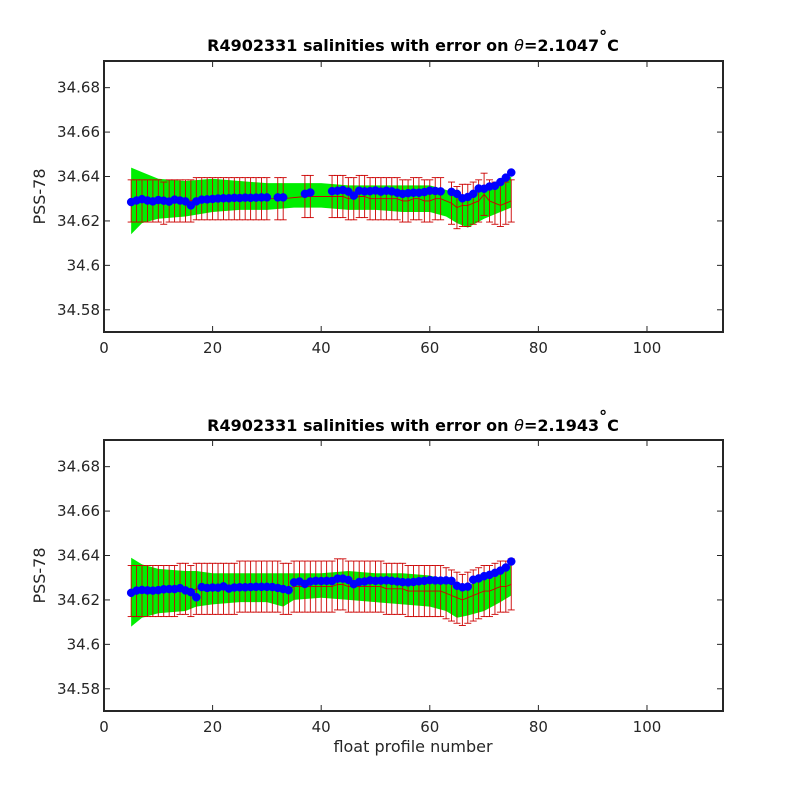 Image resolution: width=800 pixels, height=800 pixels. What do you see at coordinates (413, 746) in the screenshot?
I see `x-axis-label-bottom: float profile number` at bounding box center [413, 746].